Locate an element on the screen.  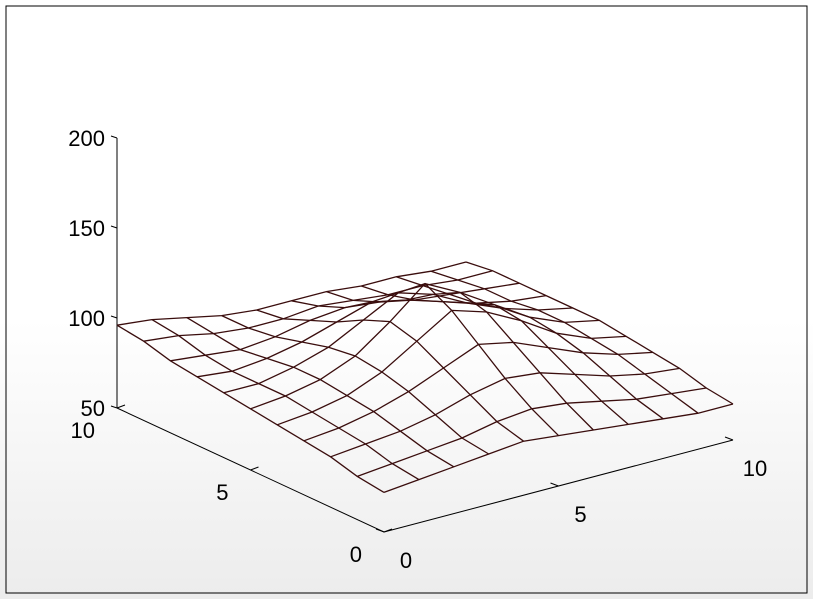
y-tick-label: 5 is located at coordinates (222, 492).